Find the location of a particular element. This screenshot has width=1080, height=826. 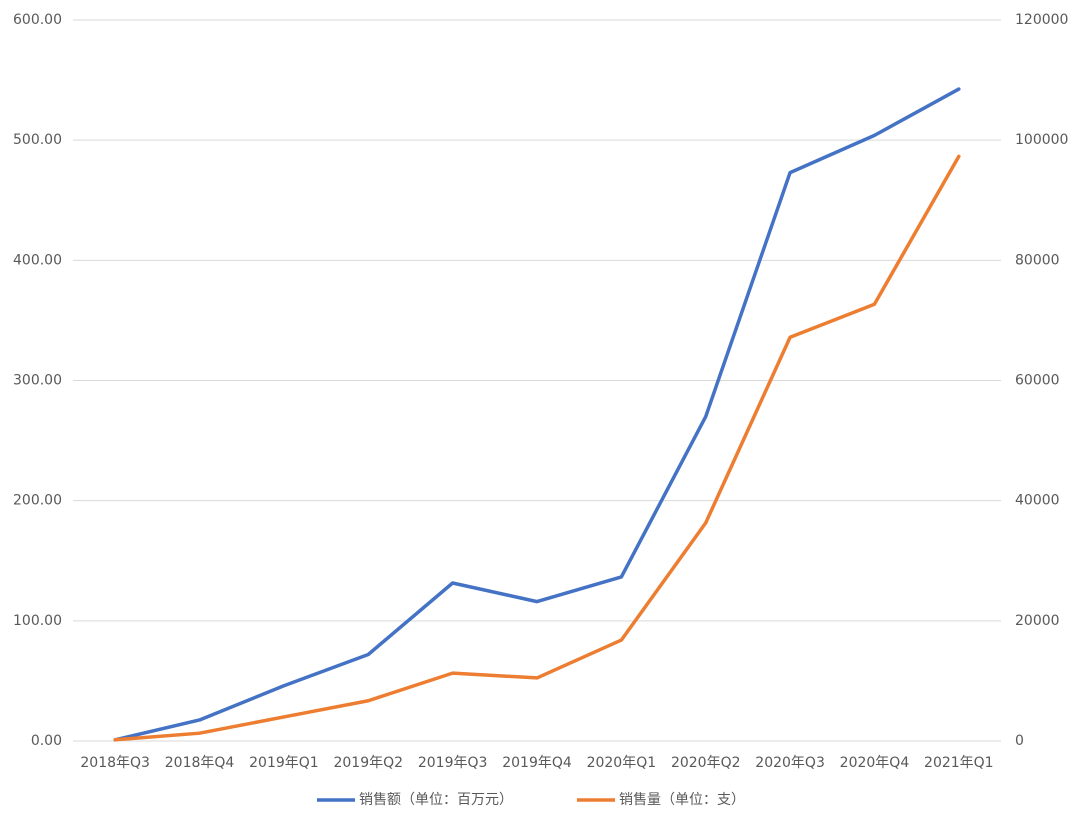

x-tick-label: 2021年Q1 is located at coordinates (959, 763).